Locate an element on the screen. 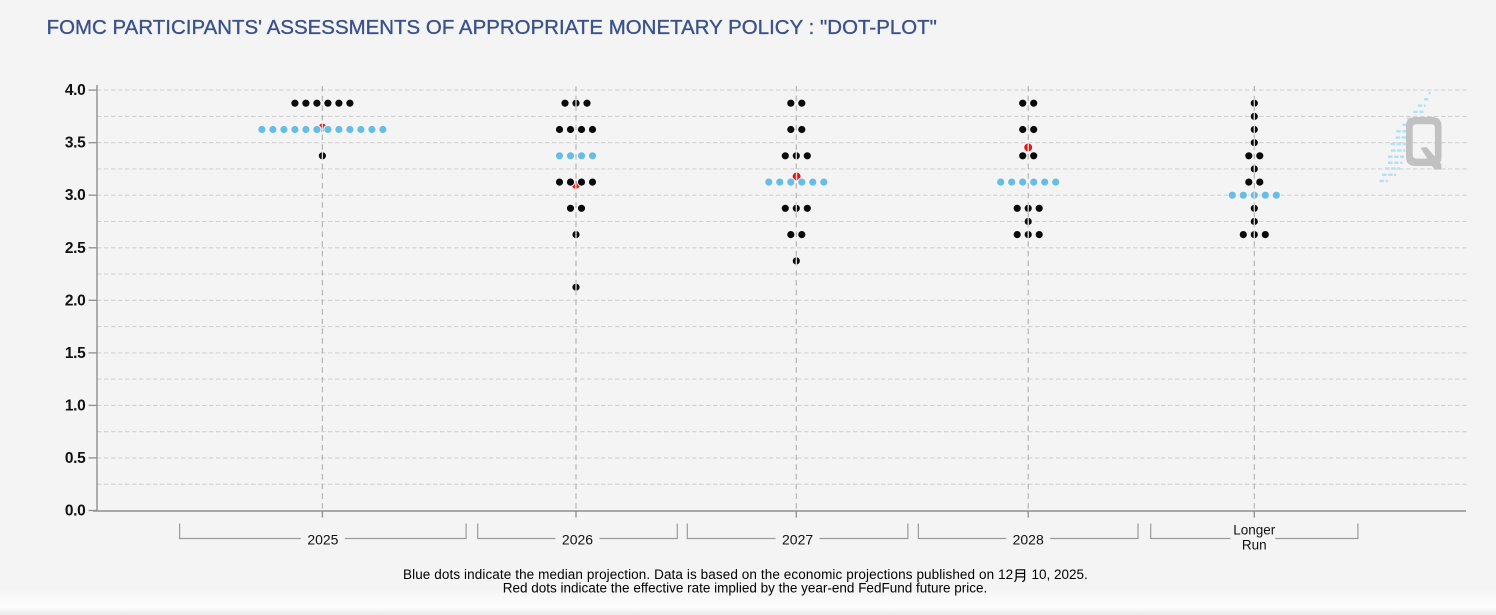  svg-text: 2027 is located at coordinates (797, 540).